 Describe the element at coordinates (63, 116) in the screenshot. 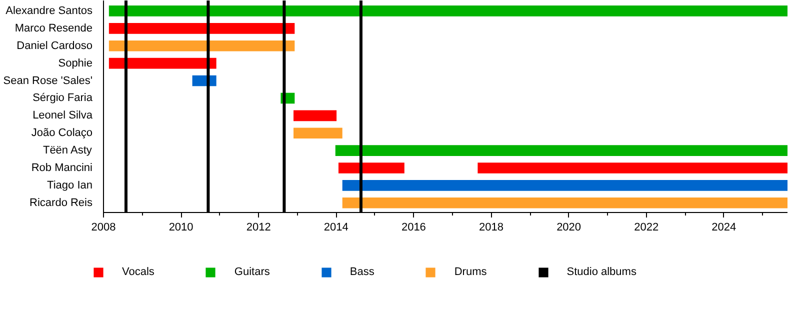

I see `y-tick-label: Leonel Silva` at that location.